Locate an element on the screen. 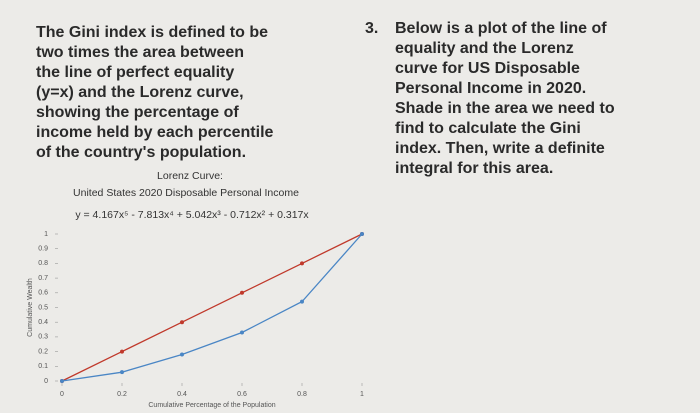  paragraph-line: (y=x) and the Lorenz curve, is located at coordinates (140, 92).